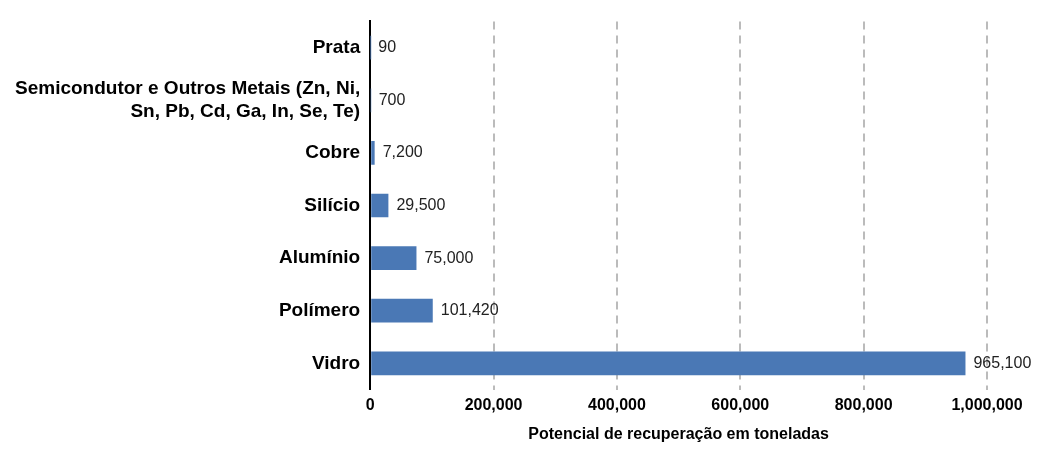  I want to click on x-tick-label: 800,000, so click(863, 404).